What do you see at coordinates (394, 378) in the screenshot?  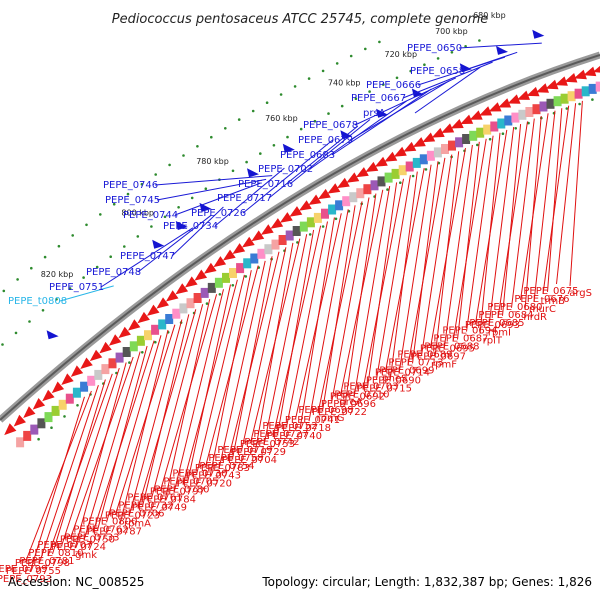 I see `reverse-gene-label: pheS` at bounding box center [394, 378].